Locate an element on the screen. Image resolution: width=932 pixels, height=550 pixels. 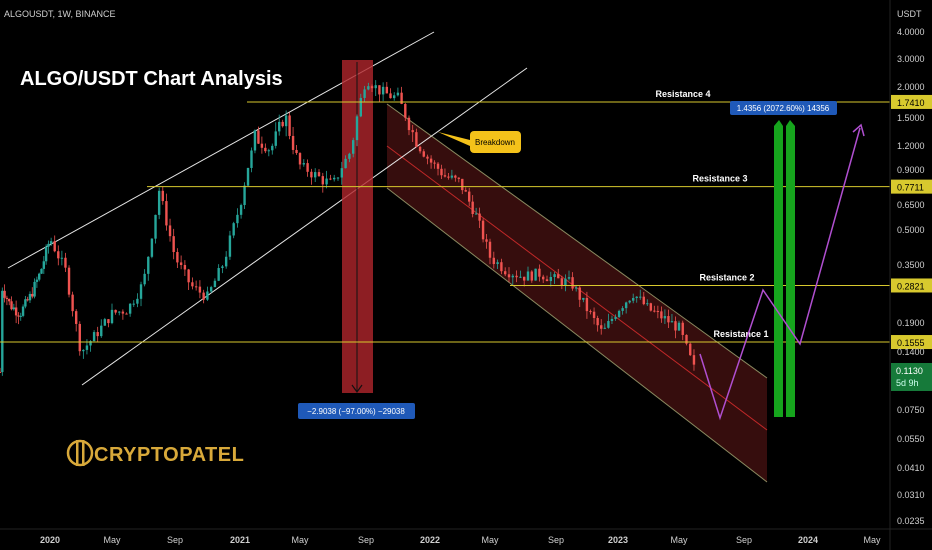
chart-title: ALGO/USDT Chart Analysis is located at coordinates (151, 79).